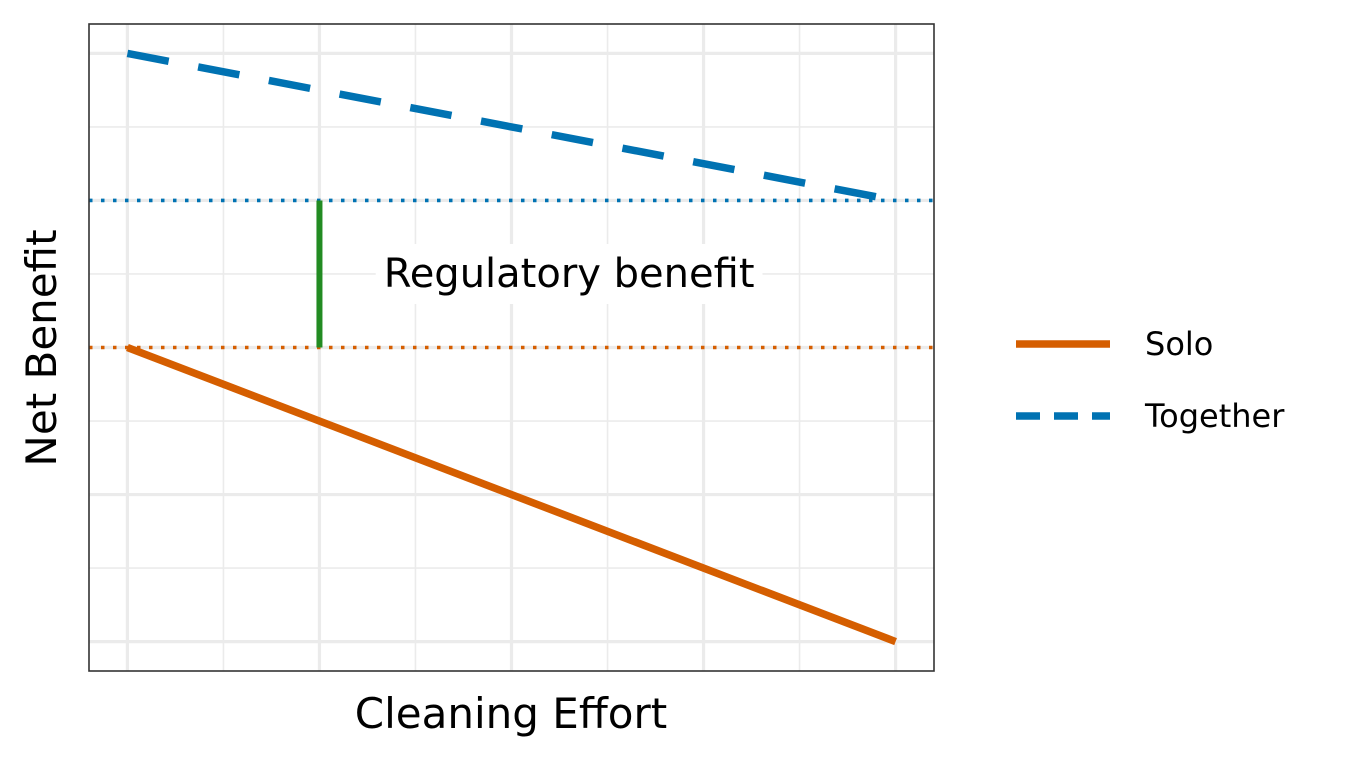 Image resolution: width=1350 pixels, height=760 pixels. Describe the element at coordinates (1179, 344) in the screenshot. I see `legend-label-solo: Solo` at that location.